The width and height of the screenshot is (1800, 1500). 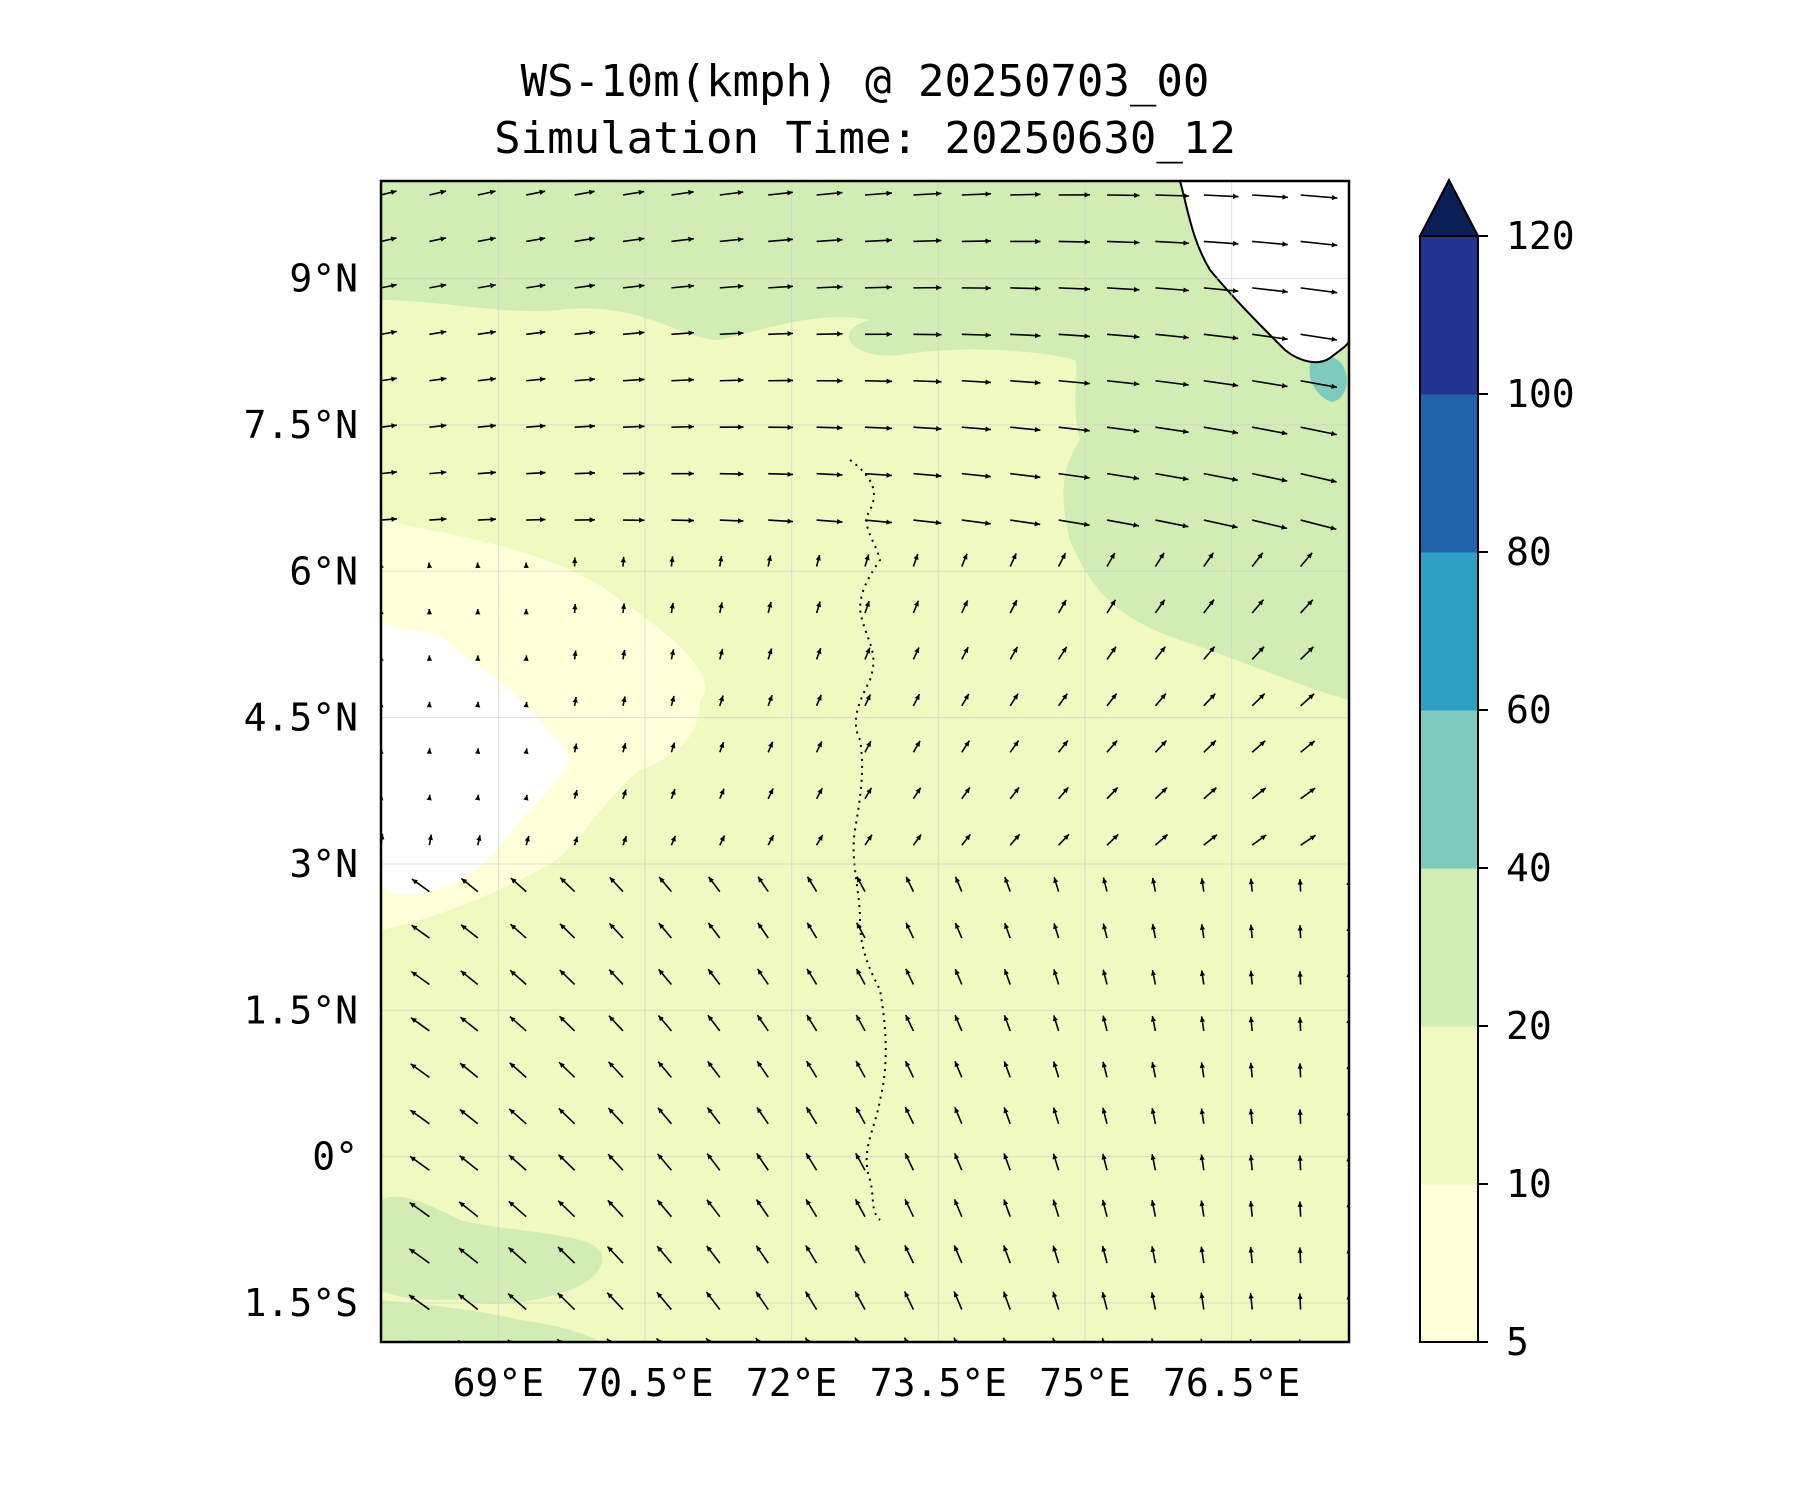 I want to click on lon-tick-label: 75°E, so click(x=1085, y=1383).